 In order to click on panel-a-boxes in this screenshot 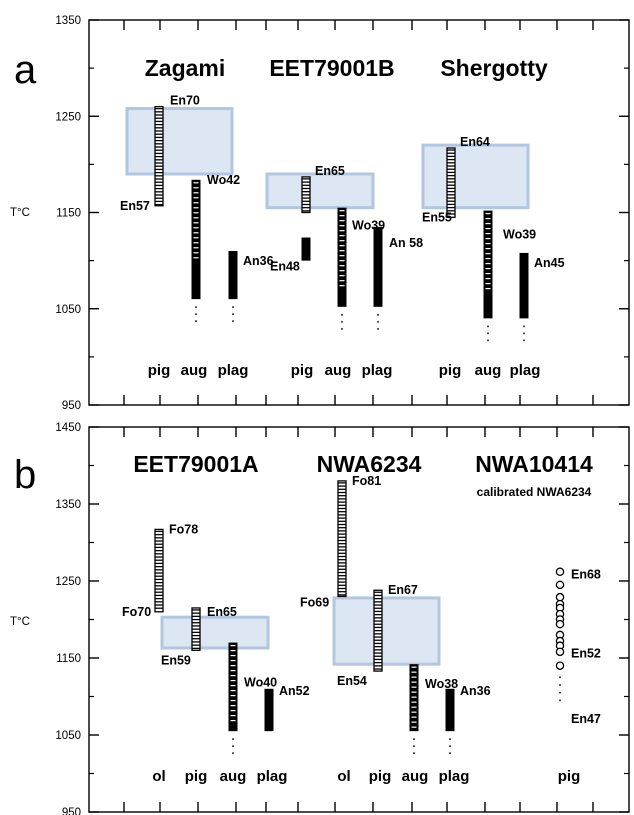, I will do `click(327, 158)`.